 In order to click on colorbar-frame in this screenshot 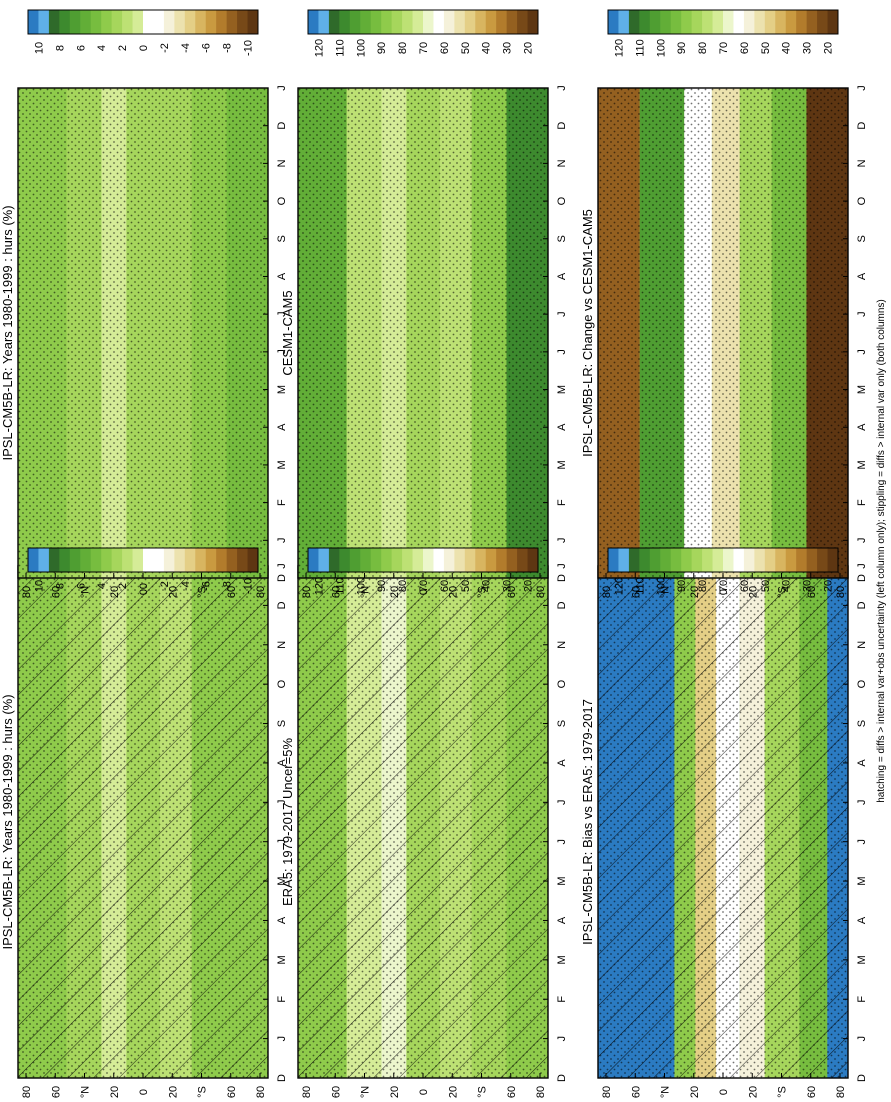, I will do `click(423, 560)`.